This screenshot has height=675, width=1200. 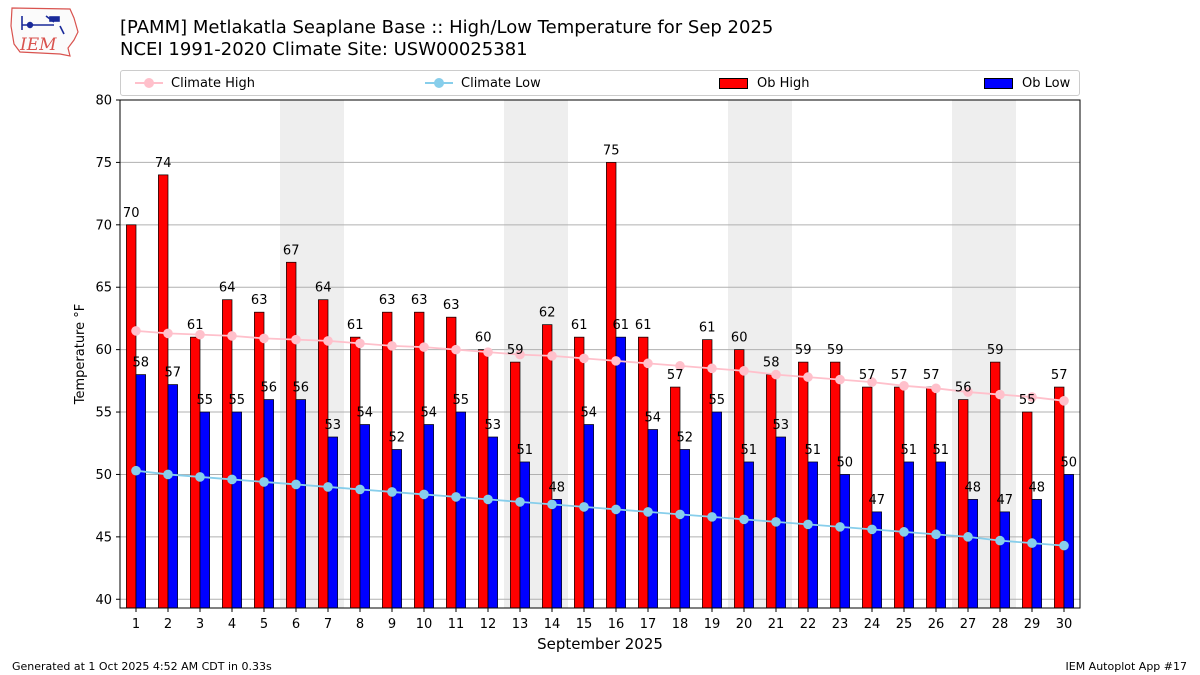 What do you see at coordinates (813, 450) in the screenshot?
I see `ob-low-label-day-22: 51` at bounding box center [813, 450].